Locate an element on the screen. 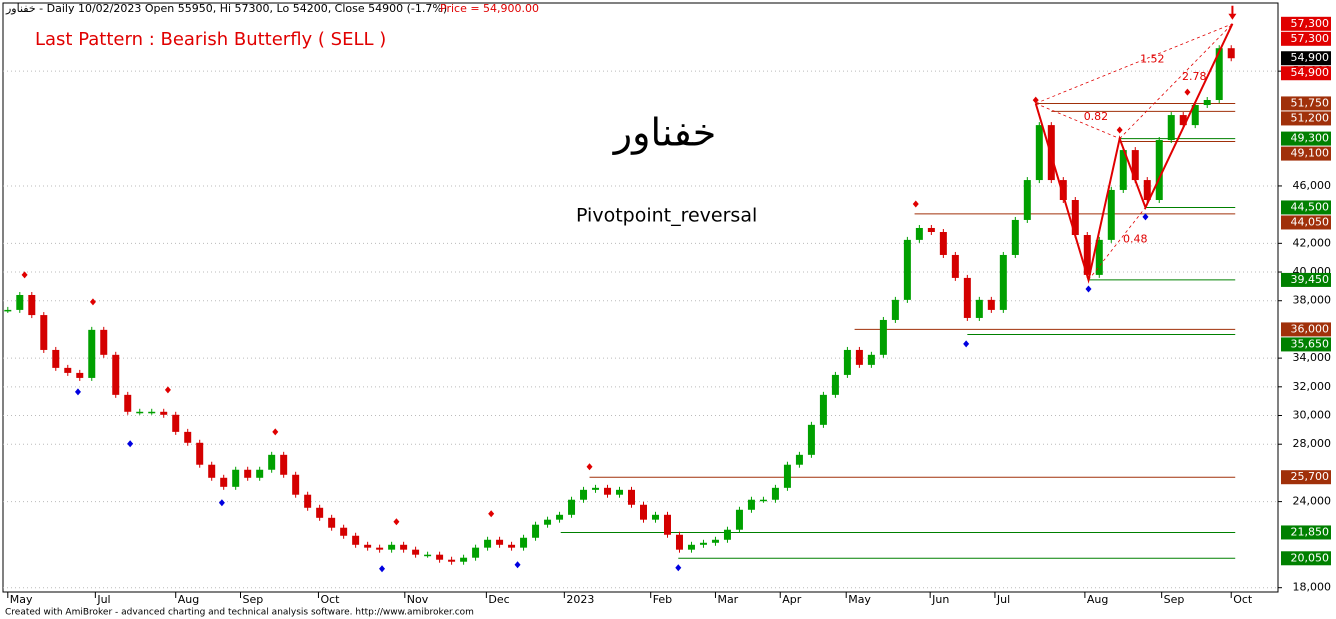 This screenshot has height=619, width=1336. x-tick-label: May is located at coordinates (21, 599).